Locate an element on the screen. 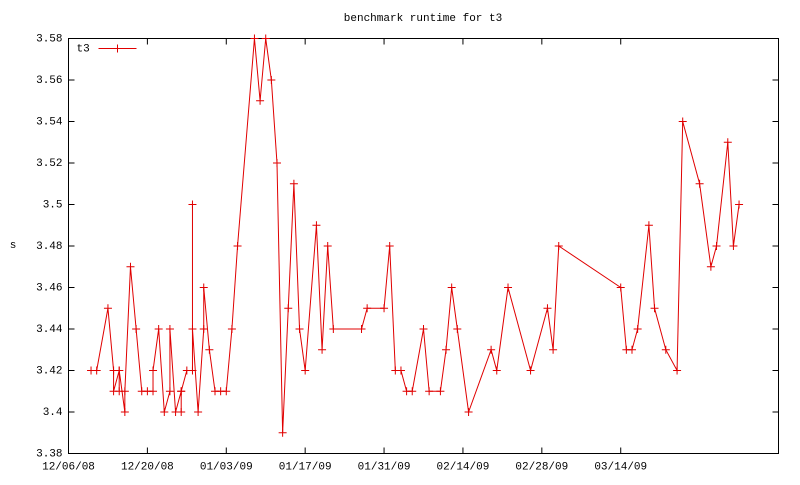 This screenshot has width=800, height=485. y-tick-label: 3.56 is located at coordinates (49, 81).